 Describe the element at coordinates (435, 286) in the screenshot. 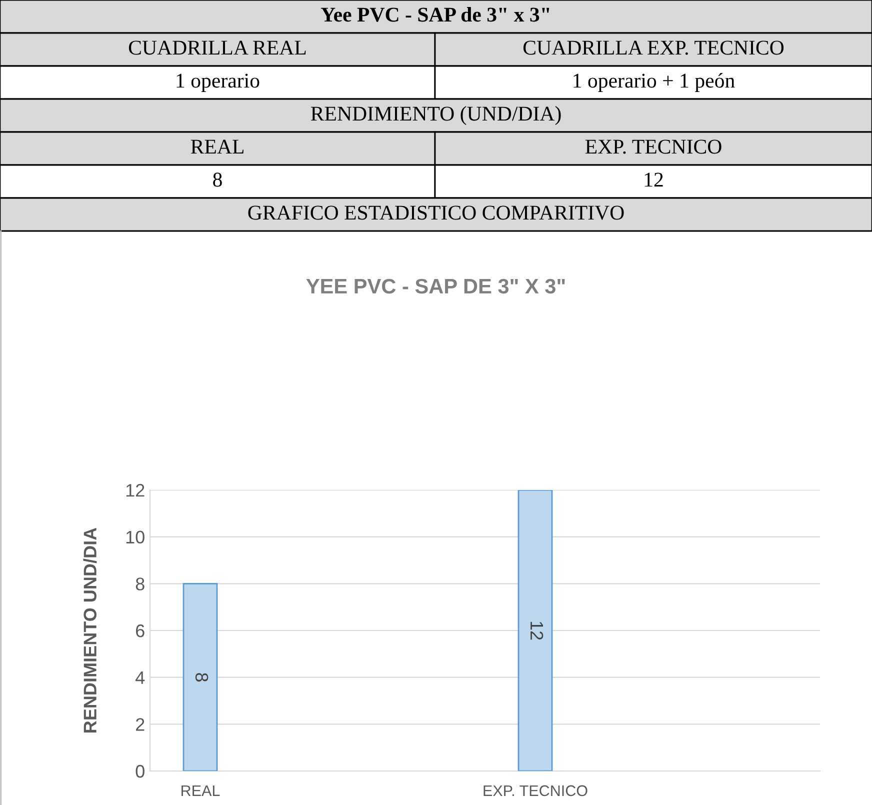

I see `chart-title: YEE PVC - SAP DE 3" X 3"` at that location.